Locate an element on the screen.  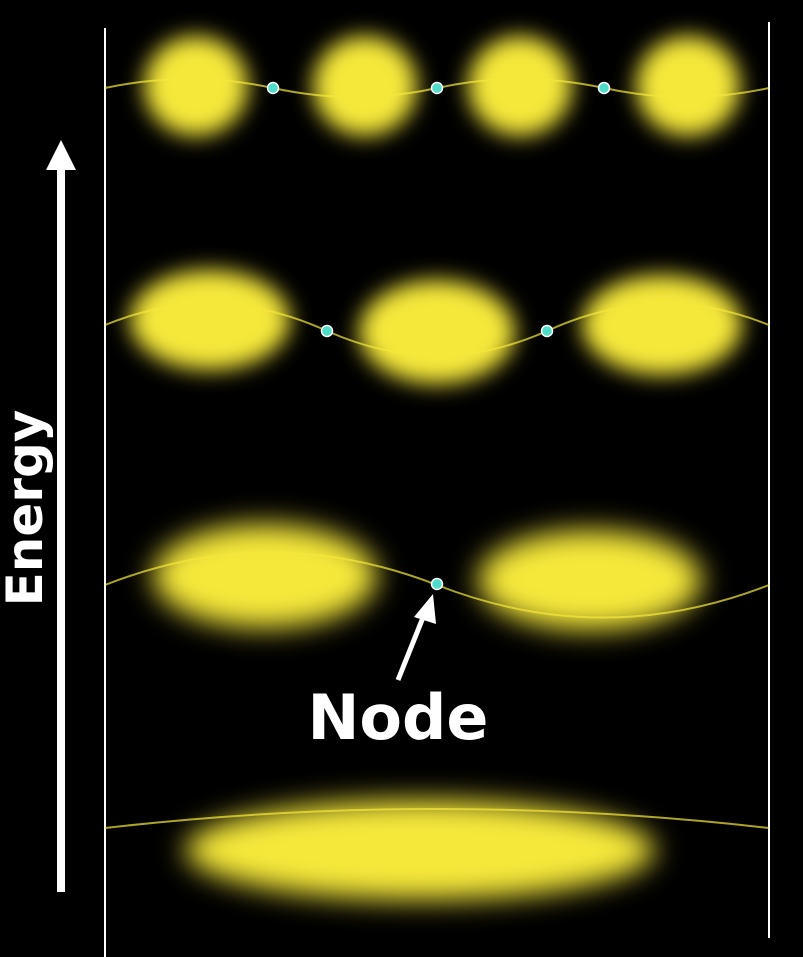
node-pointer-arrow-shaft is located at coordinates (412, 645).